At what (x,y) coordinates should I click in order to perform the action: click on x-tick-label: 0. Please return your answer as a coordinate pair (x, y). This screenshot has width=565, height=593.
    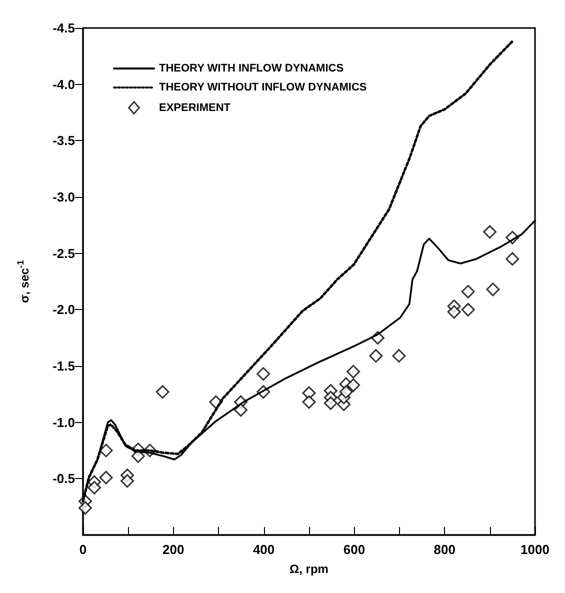
    Looking at the image, I should click on (83, 549).